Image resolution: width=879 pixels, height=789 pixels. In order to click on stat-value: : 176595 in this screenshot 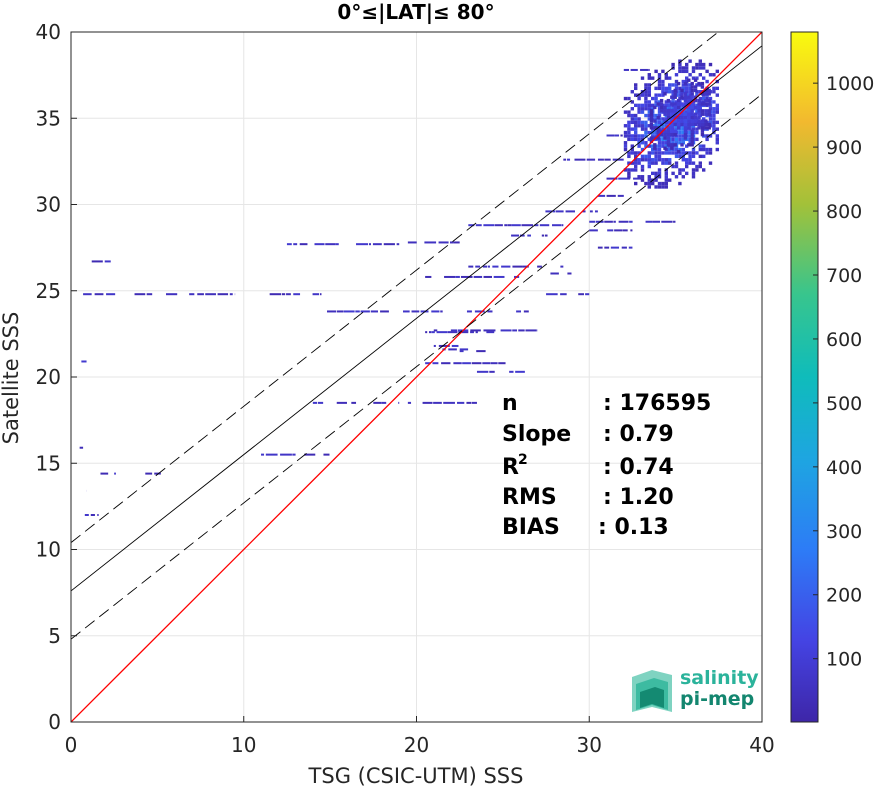, I will do `click(657, 403)`.